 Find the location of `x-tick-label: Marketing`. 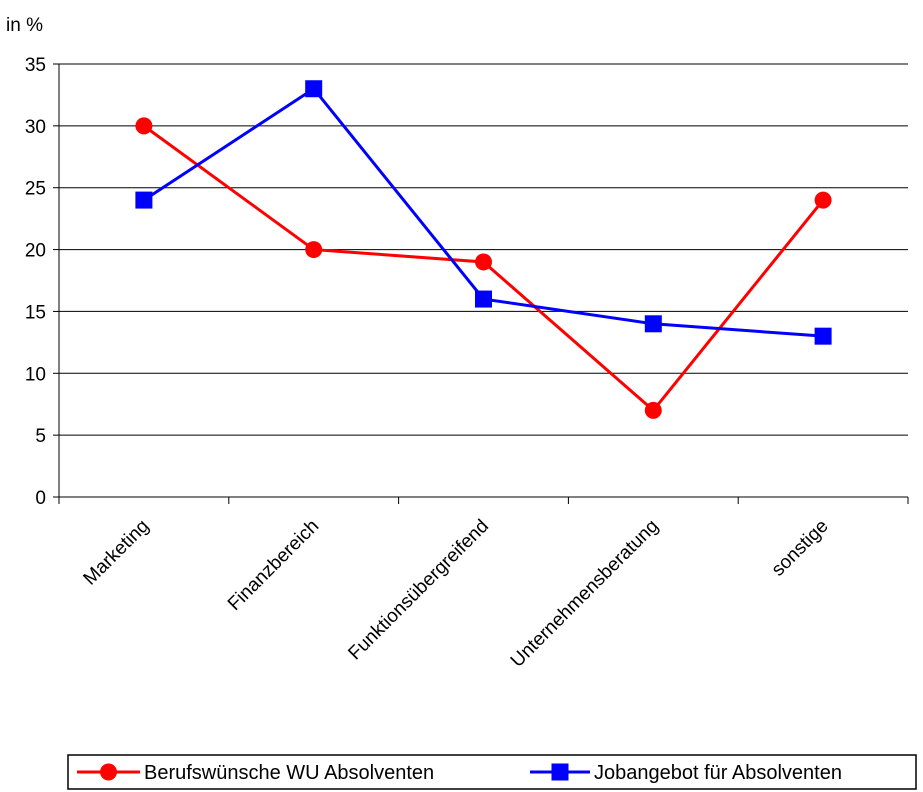

x-tick-label: Marketing is located at coordinates (117, 553).